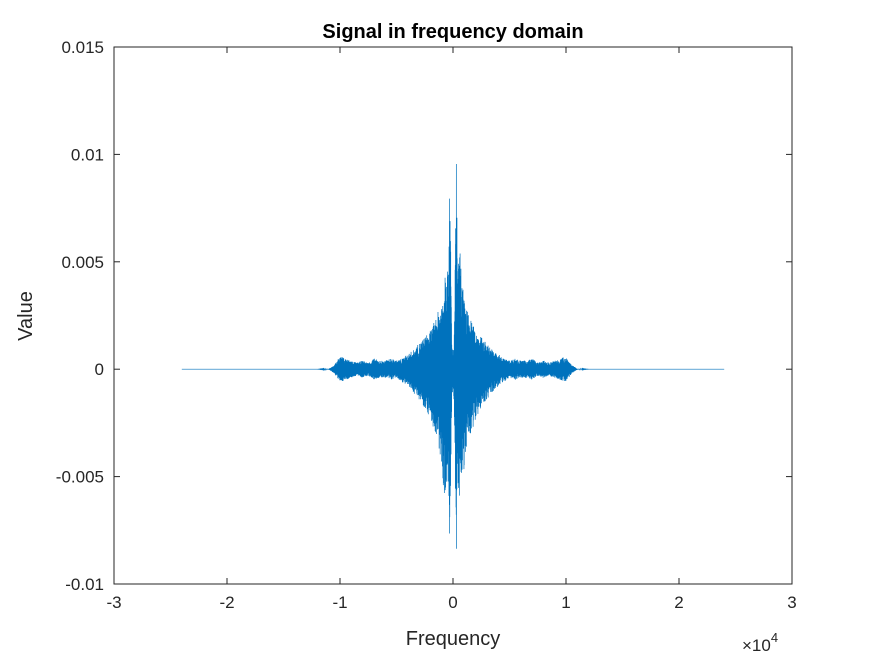 The image size is (875, 656). Describe the element at coordinates (452, 32) in the screenshot. I see `chart-title: Signal in frequency domain` at that location.